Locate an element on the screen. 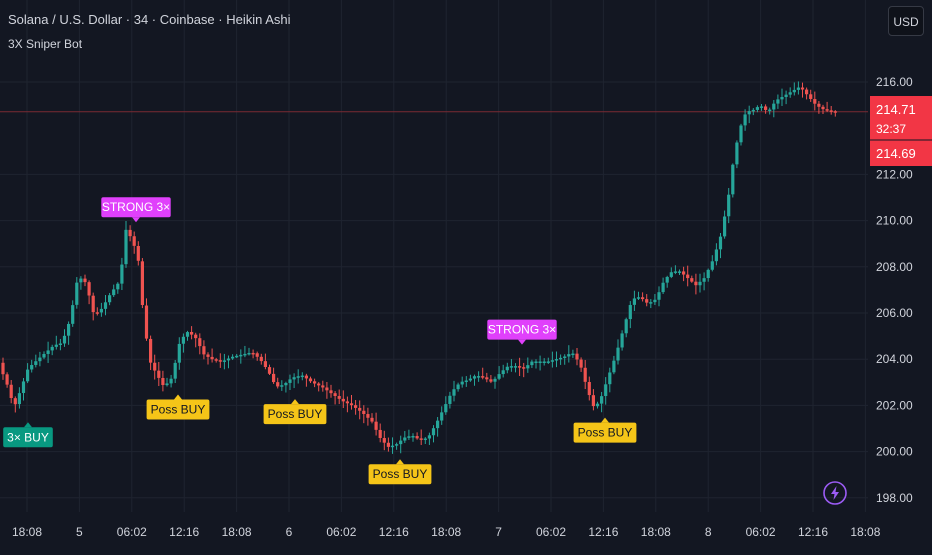 The image size is (932, 555). second-price-label: 214.69 is located at coordinates (896, 153).